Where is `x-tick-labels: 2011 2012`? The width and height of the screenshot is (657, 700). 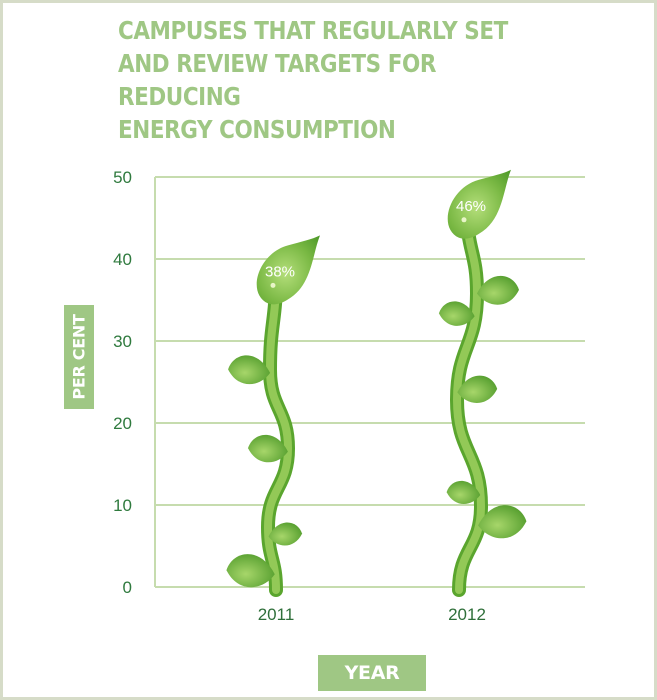
x-tick-labels: 2011 2012 is located at coordinates (372, 614).